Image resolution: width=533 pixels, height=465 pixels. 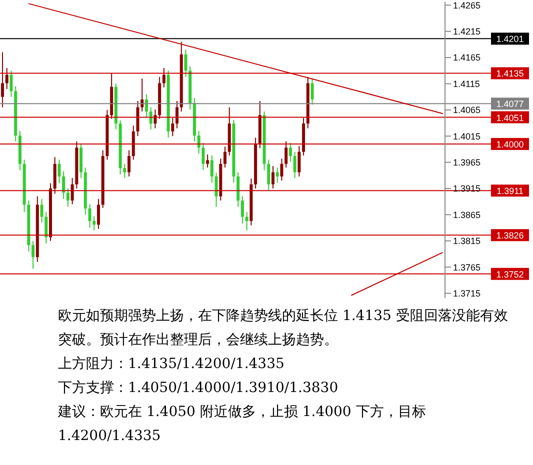 What do you see at coordinates (510, 191) in the screenshot?
I see `ref-line-label: 1.3911` at bounding box center [510, 191].